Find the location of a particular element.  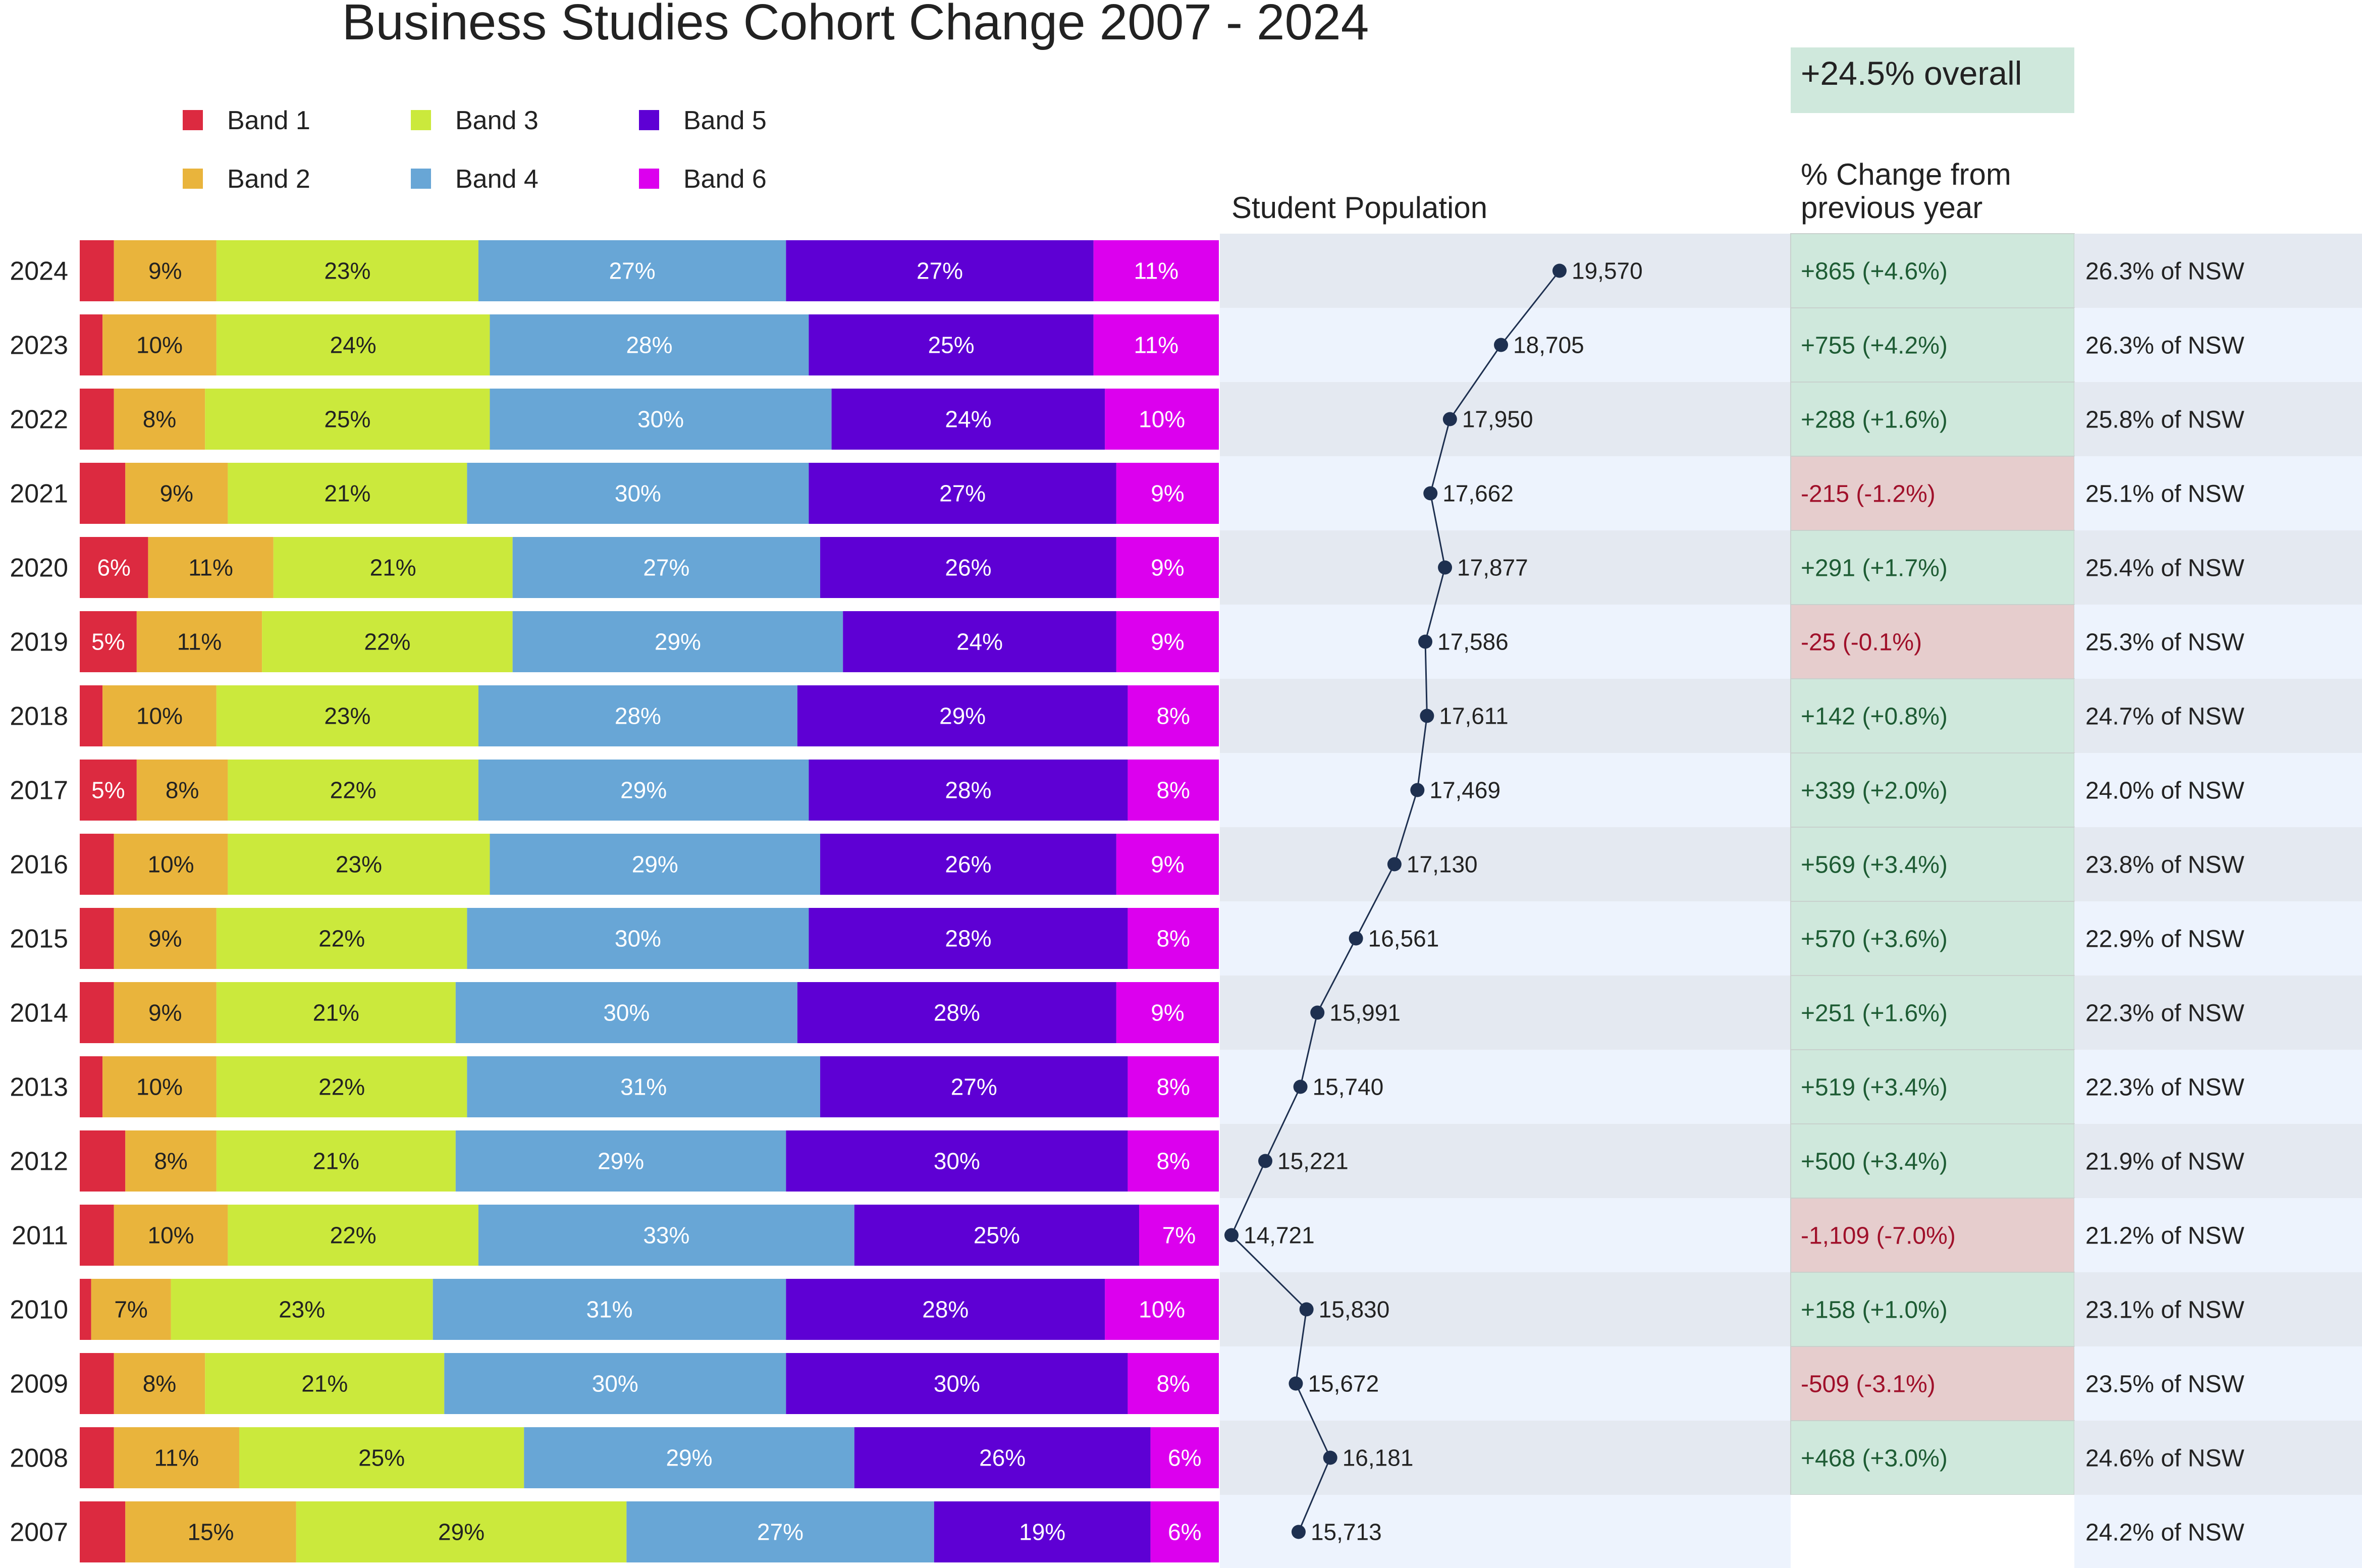

bar-segment-label: 28% is located at coordinates (968, 790).